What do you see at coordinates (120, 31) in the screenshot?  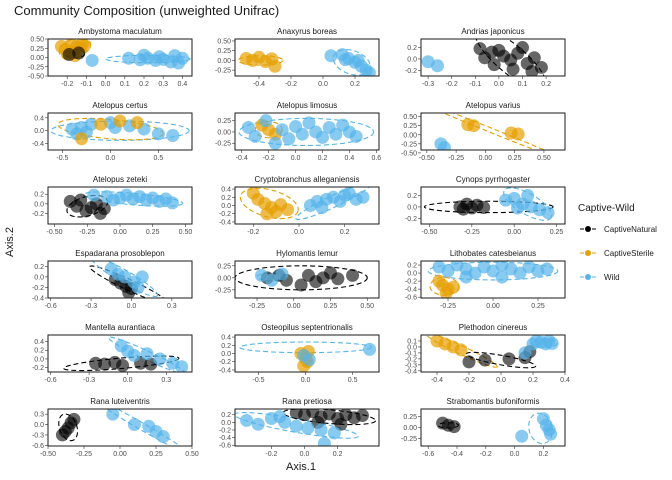 I see `panel-title: Ambystoma maculatum` at bounding box center [120, 31].